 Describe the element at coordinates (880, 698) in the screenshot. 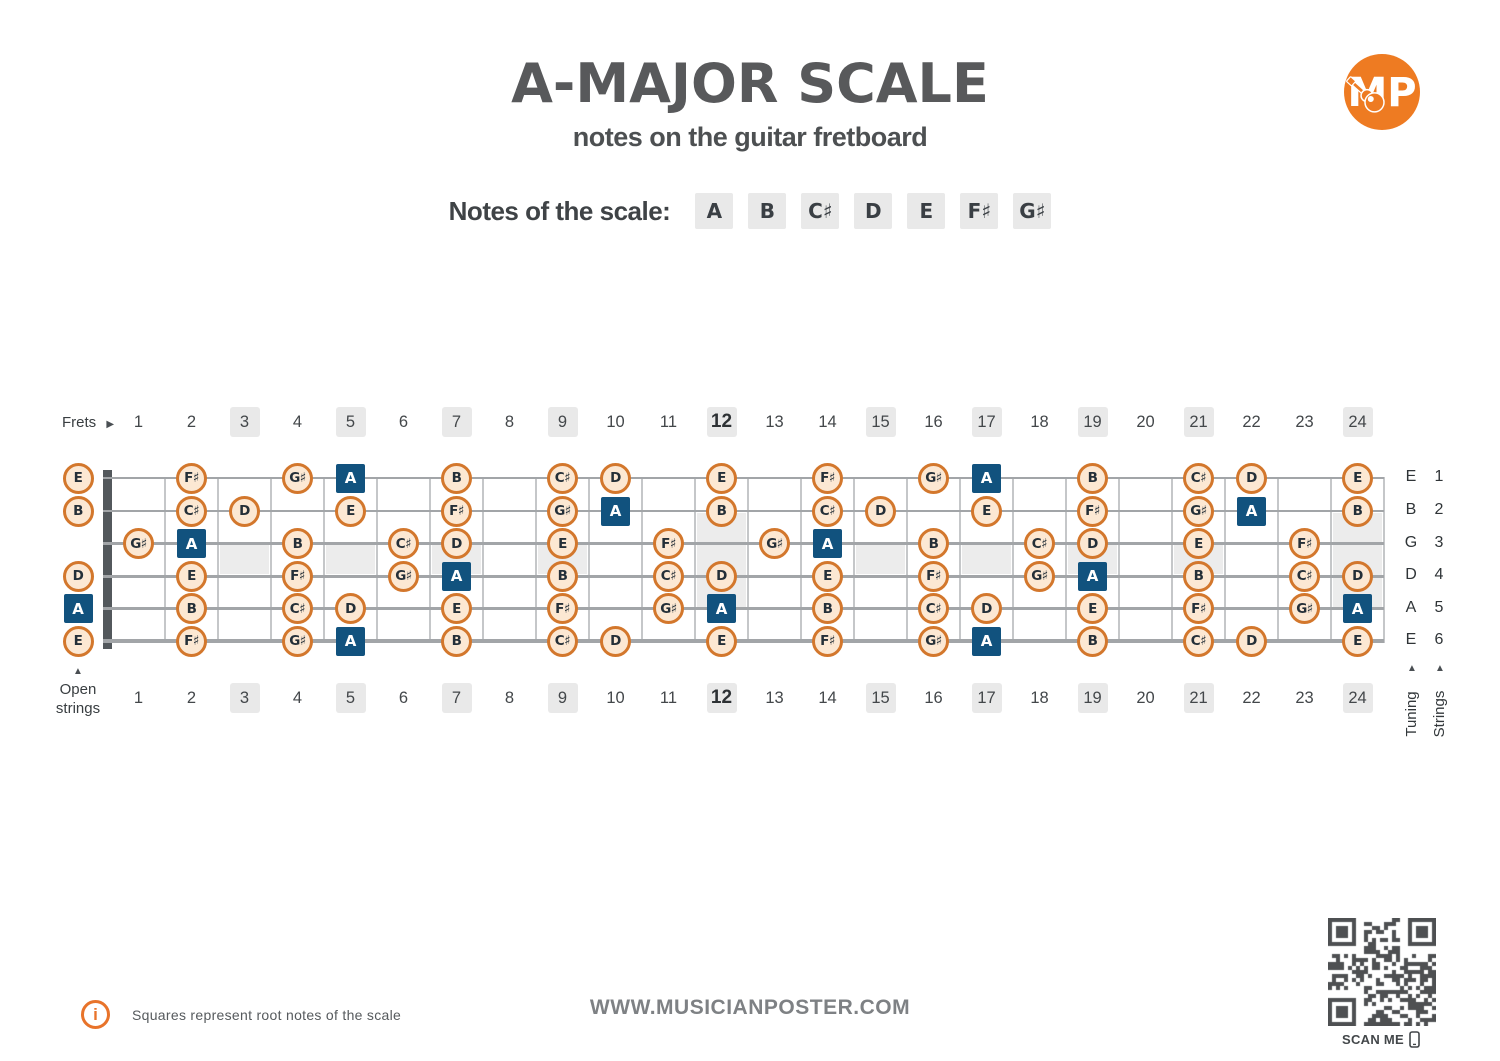

I see `fret-number: 15` at that location.